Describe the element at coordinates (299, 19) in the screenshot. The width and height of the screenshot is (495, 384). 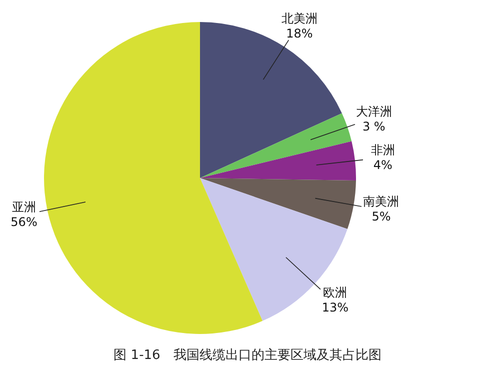
I see `slice-label: 北美洲` at that location.